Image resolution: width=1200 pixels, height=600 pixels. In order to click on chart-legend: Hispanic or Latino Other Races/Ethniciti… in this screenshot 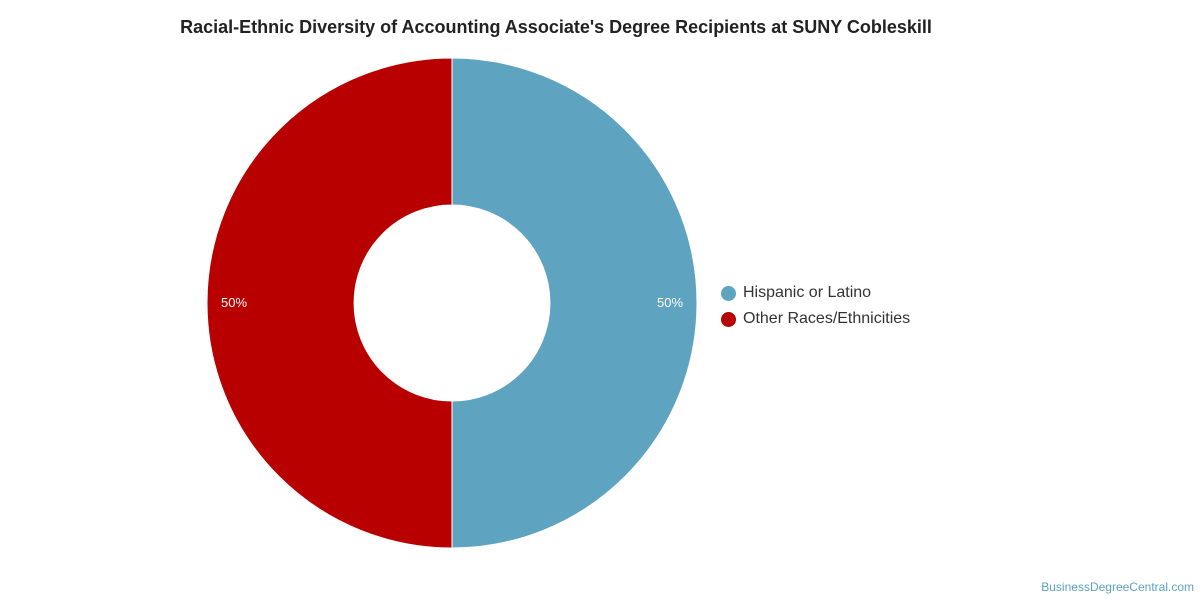, I will do `click(815, 306)`.